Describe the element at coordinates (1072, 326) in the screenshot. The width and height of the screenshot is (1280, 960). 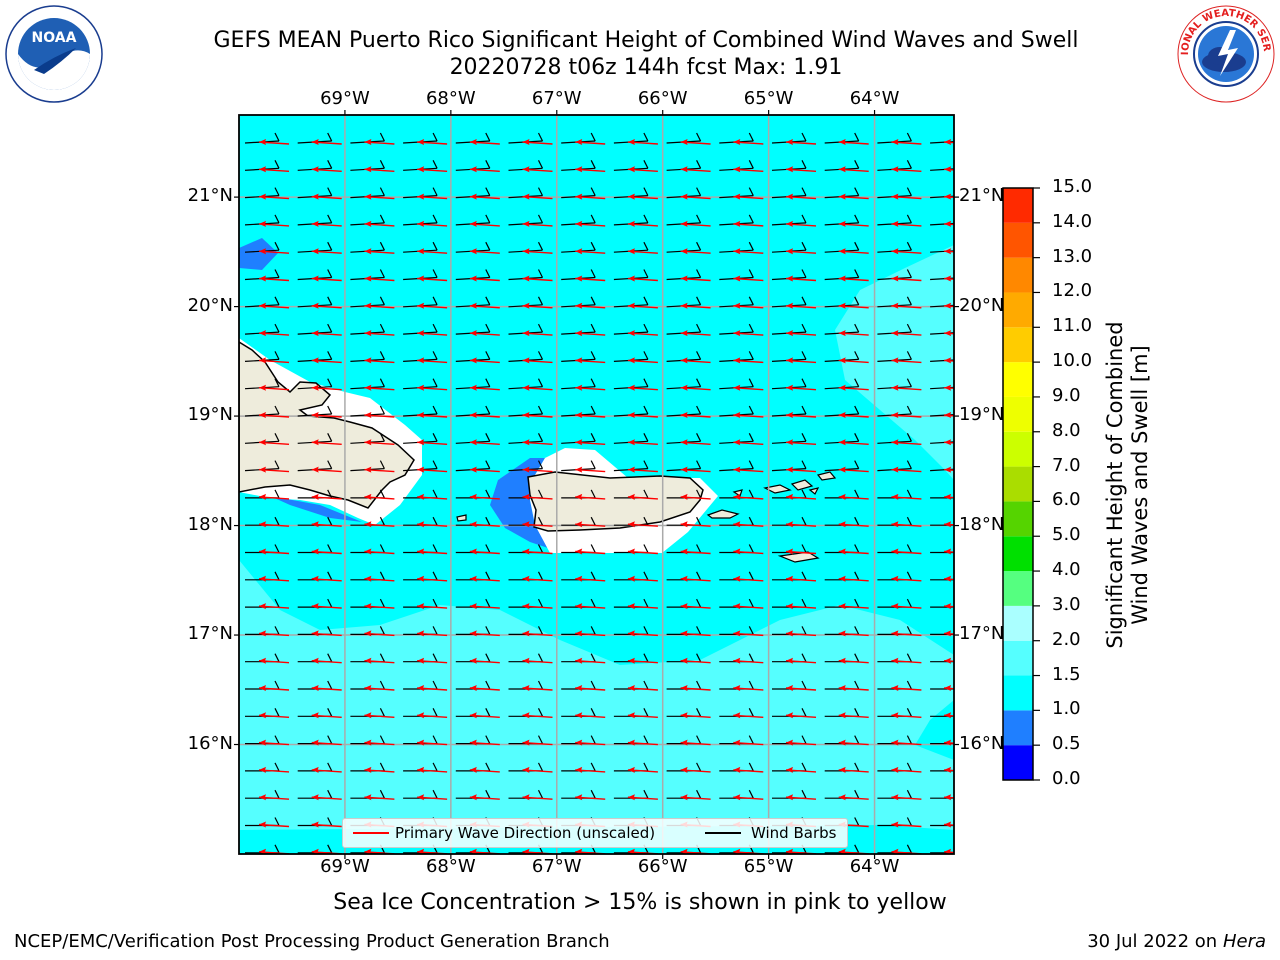
I see `colorbar-tick-label: 11.0` at that location.